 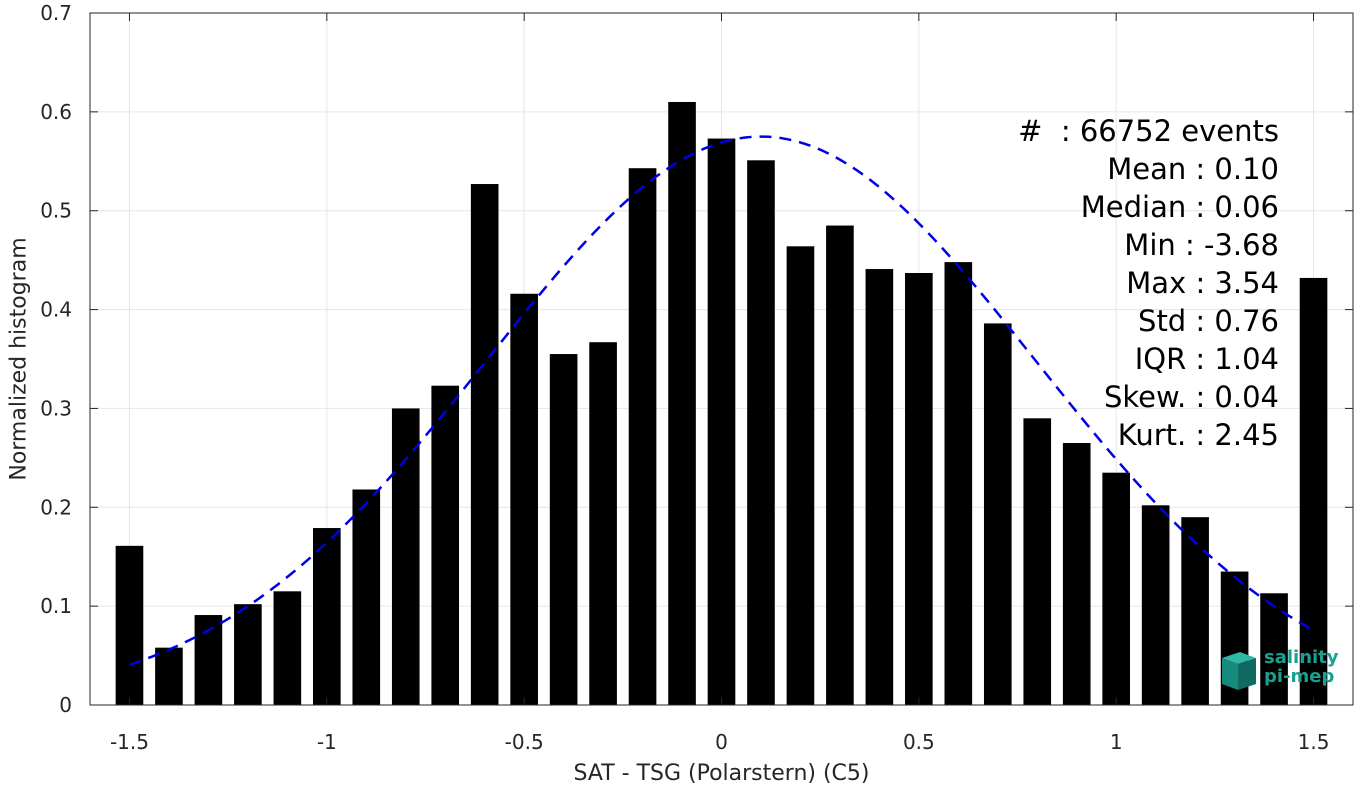 What do you see at coordinates (1208, 321) in the screenshot?
I see `stat-std: Std : 0.76` at bounding box center [1208, 321].